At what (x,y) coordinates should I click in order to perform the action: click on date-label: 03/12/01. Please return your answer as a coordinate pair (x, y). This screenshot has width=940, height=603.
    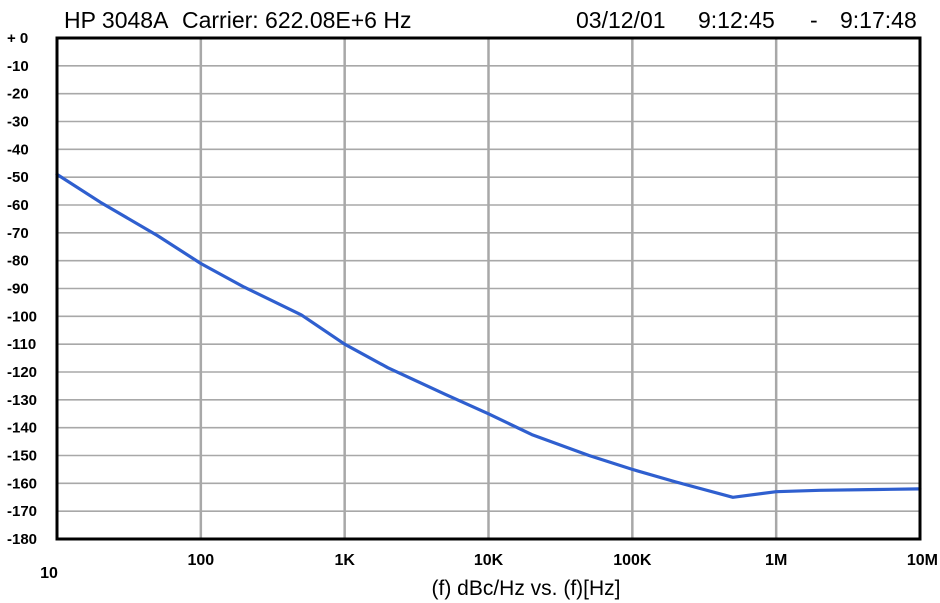
    Looking at the image, I should click on (621, 20).